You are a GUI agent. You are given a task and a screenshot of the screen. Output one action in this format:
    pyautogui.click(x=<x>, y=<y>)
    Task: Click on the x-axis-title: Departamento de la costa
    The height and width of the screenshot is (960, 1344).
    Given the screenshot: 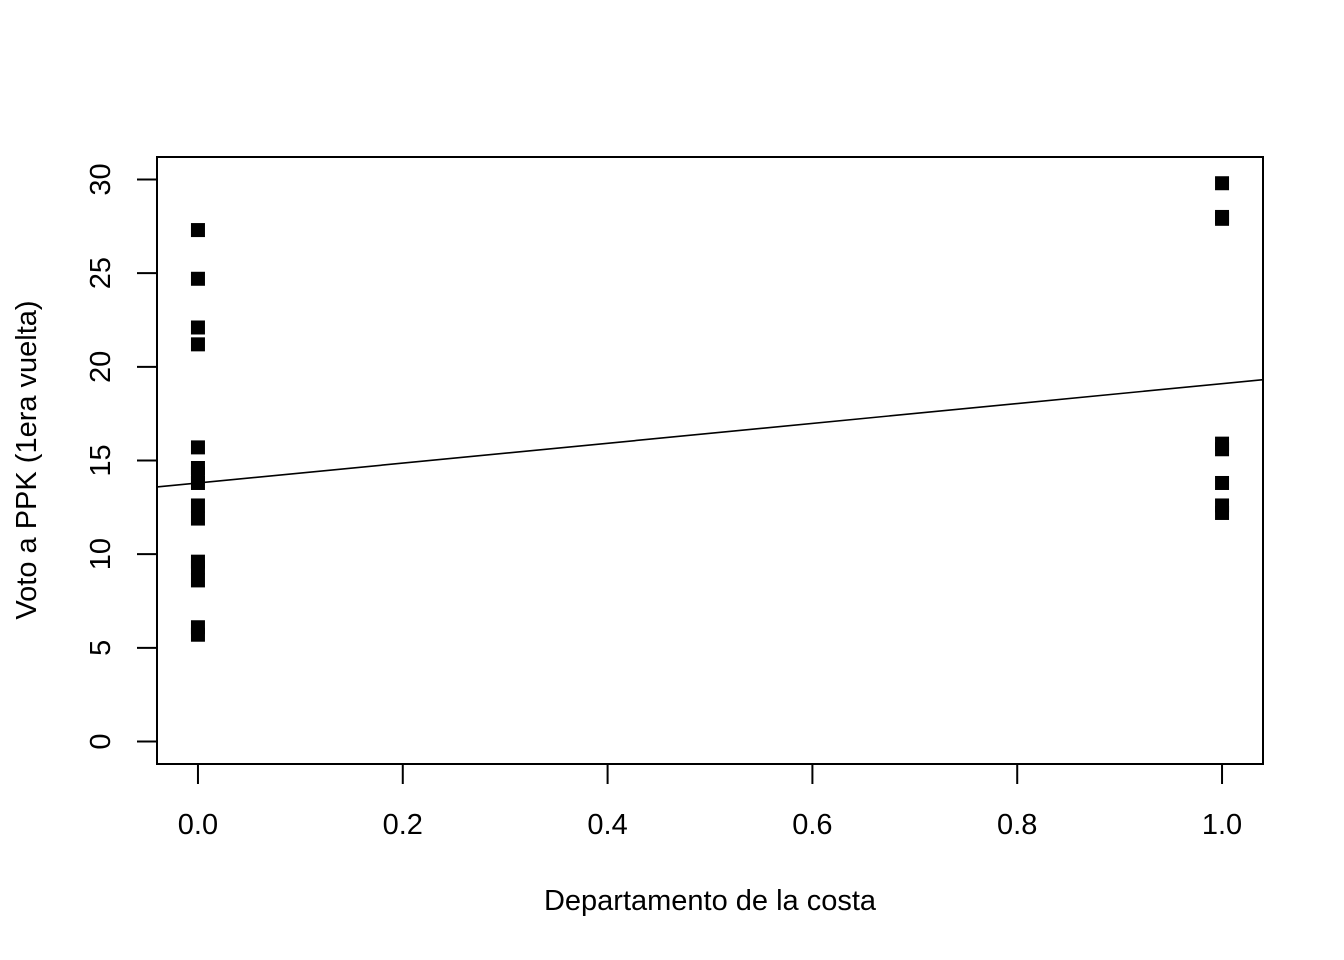 What is the action you would take?
    pyautogui.click(x=710, y=901)
    